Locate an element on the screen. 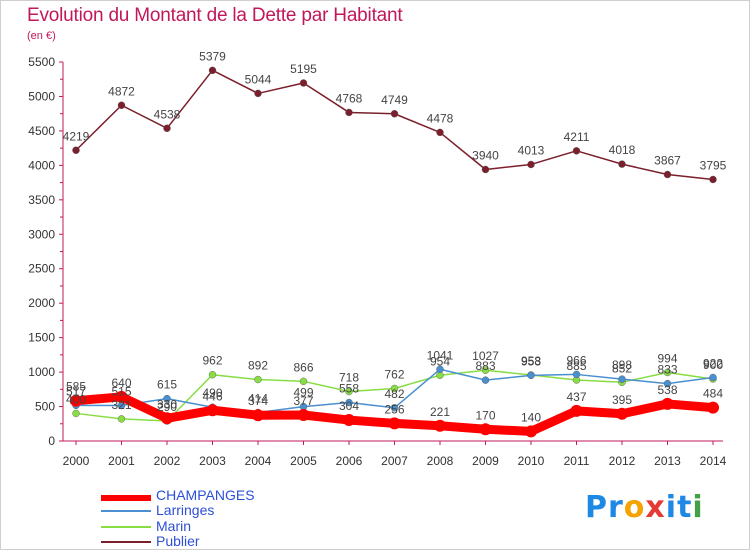 The width and height of the screenshot is (750, 550). data-label-marin: 400 is located at coordinates (76, 399).